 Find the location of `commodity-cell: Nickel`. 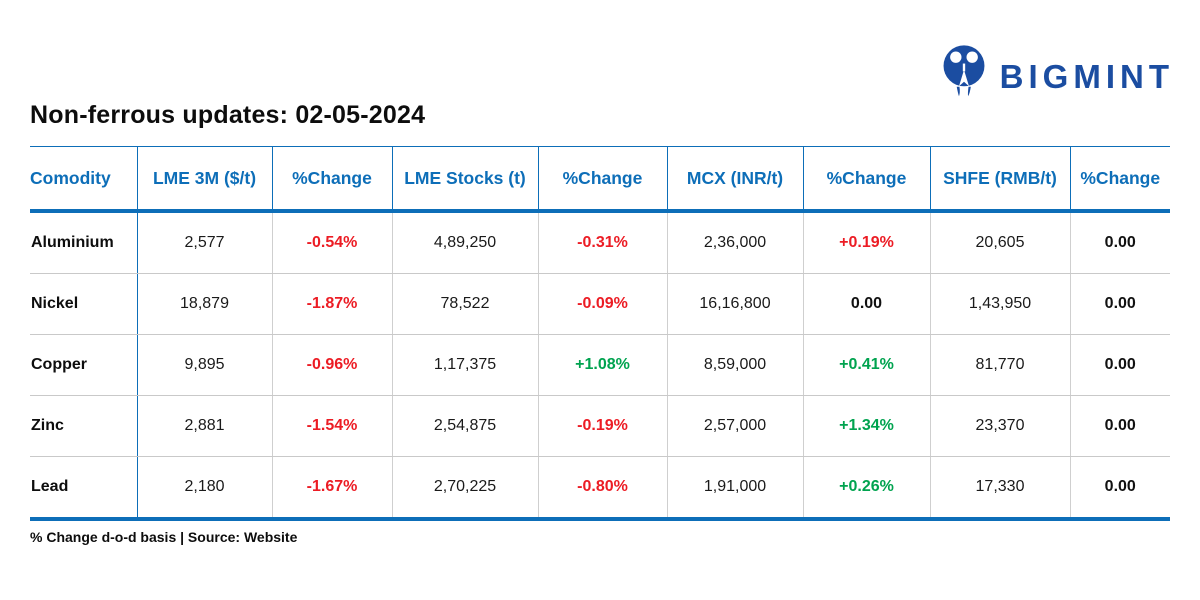

commodity-cell: Nickel is located at coordinates (83, 304).